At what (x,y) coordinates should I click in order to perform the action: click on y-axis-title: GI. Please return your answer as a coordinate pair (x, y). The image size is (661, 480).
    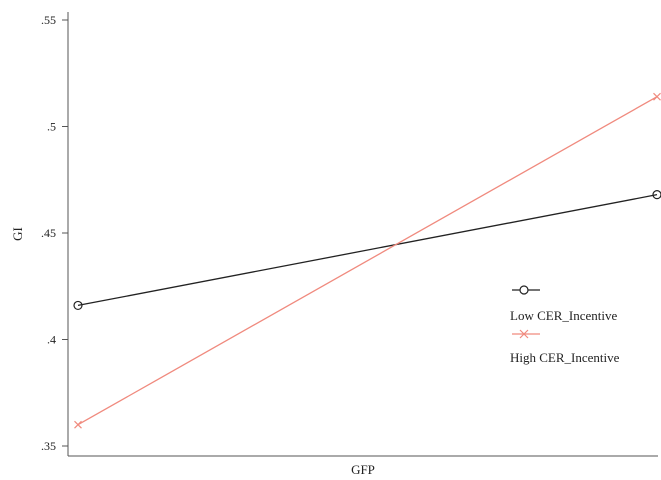
    Looking at the image, I should click on (17, 234).